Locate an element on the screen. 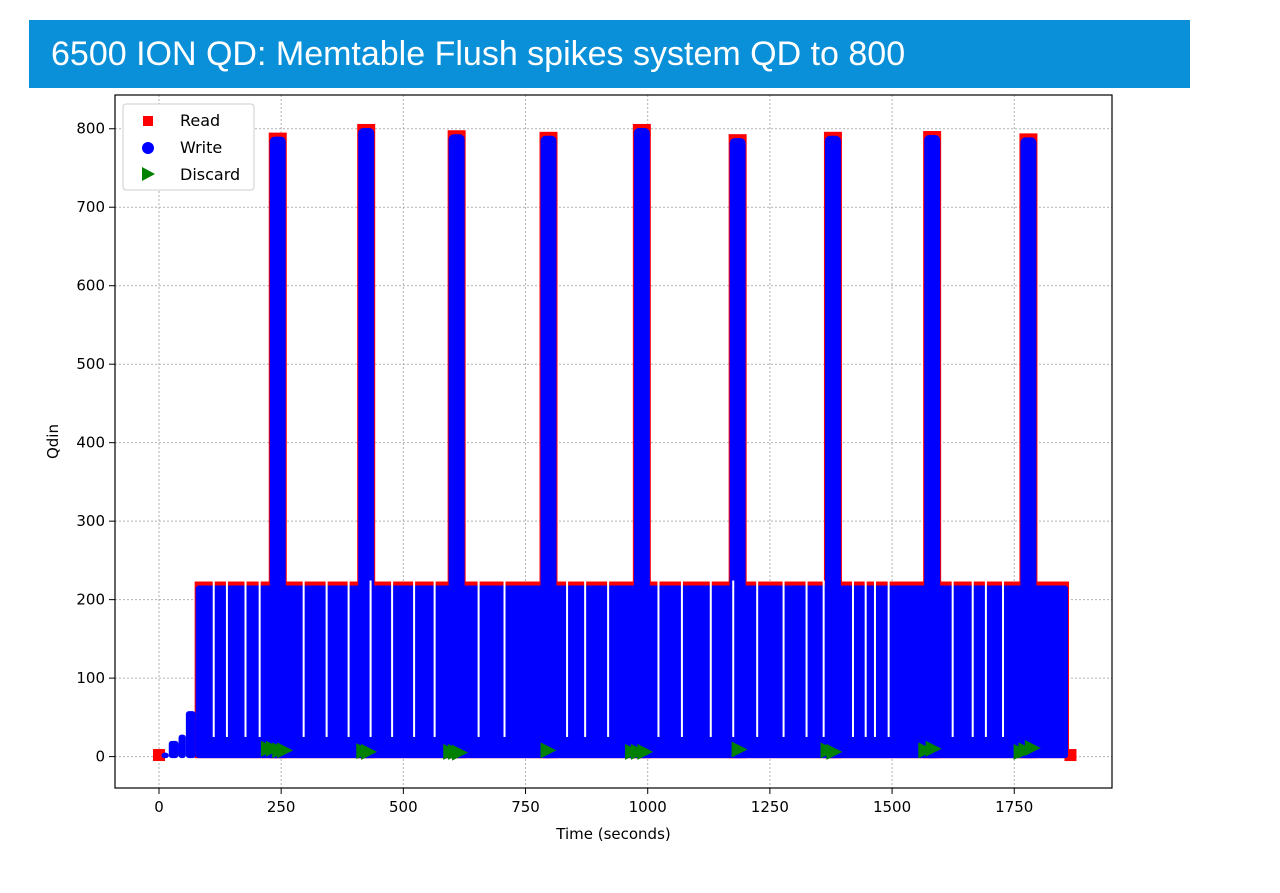 The width and height of the screenshot is (1280, 893). legend-box is located at coordinates (188, 147).